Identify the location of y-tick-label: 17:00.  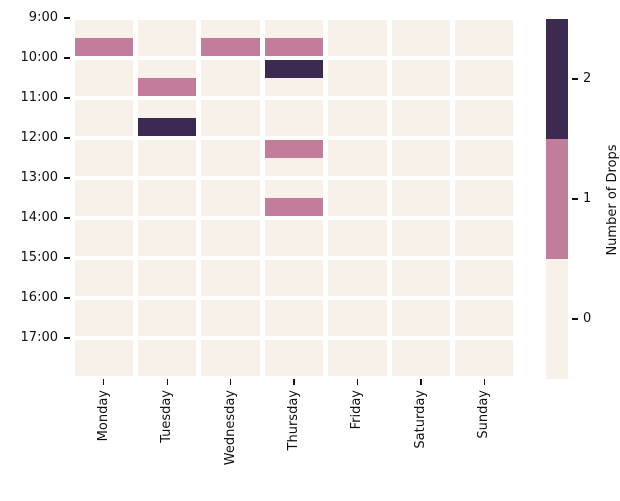
(39, 337).